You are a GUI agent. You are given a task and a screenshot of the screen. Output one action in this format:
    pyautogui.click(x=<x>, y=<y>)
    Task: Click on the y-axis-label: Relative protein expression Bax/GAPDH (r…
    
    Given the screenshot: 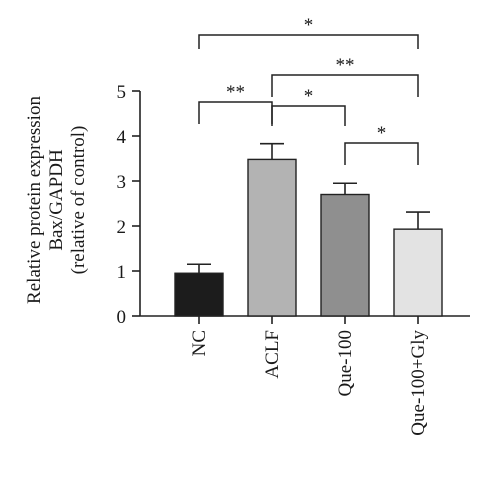 What is the action you would take?
    pyautogui.click(x=56, y=200)
    